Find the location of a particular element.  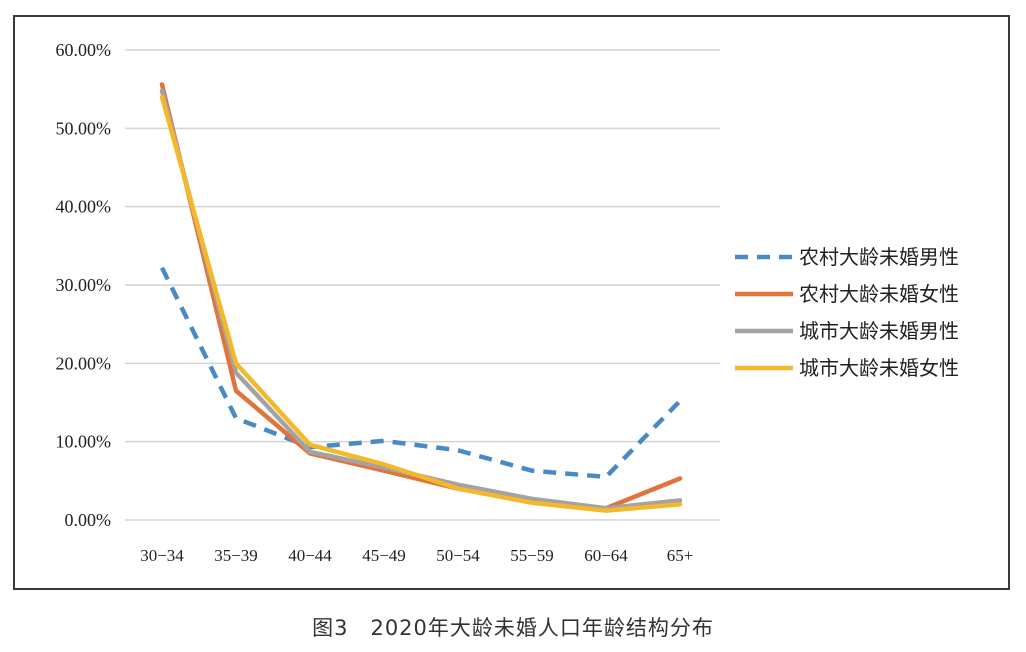

legend-label: 城市大龄未婚男性 is located at coordinates (879, 331).